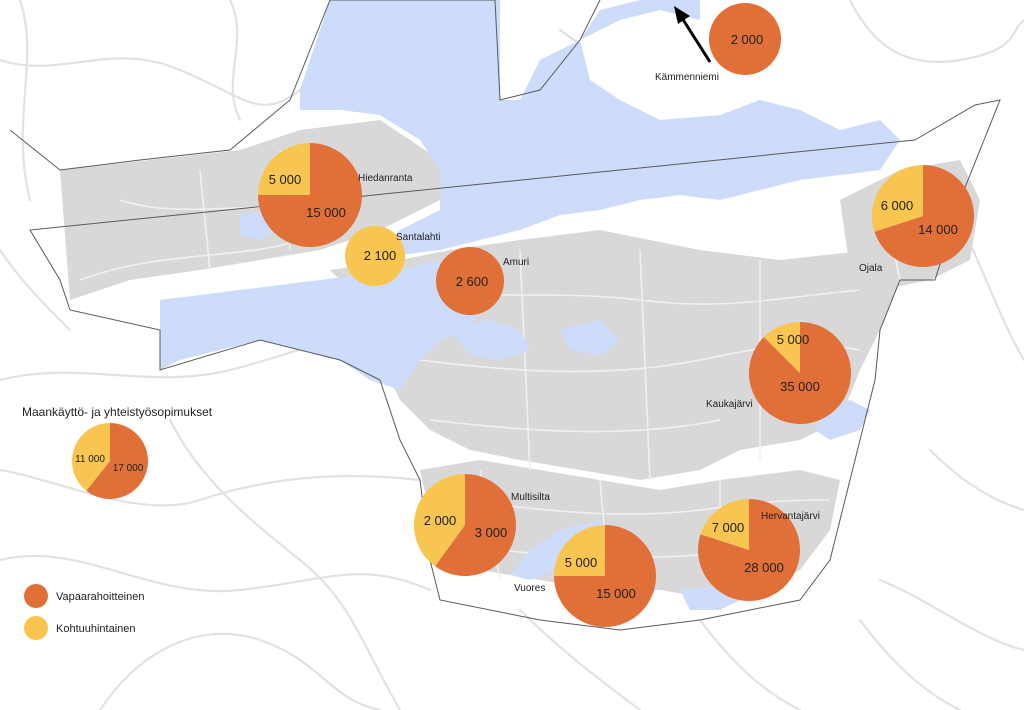 The width and height of the screenshot is (1024, 710). I want to click on pie-vuores: 5 000 15 000, so click(605, 576).